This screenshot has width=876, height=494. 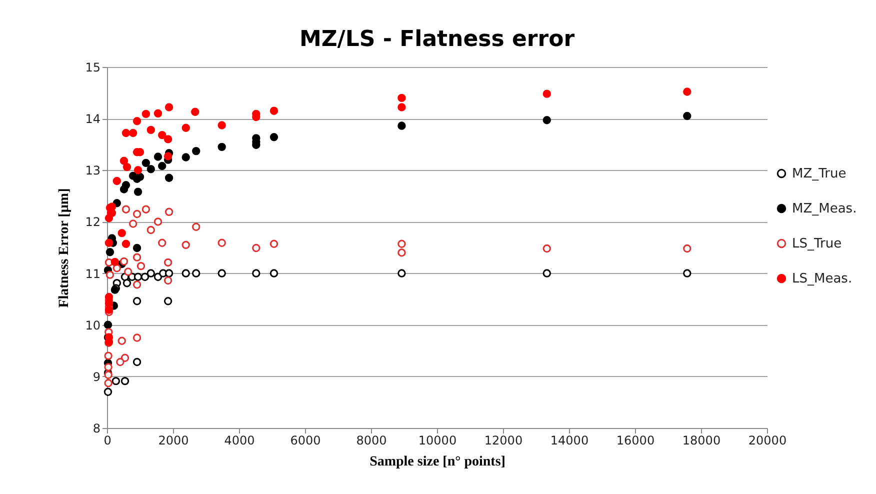 What do you see at coordinates (92, 273) in the screenshot?
I see `y-tick-label: 11` at bounding box center [92, 273].